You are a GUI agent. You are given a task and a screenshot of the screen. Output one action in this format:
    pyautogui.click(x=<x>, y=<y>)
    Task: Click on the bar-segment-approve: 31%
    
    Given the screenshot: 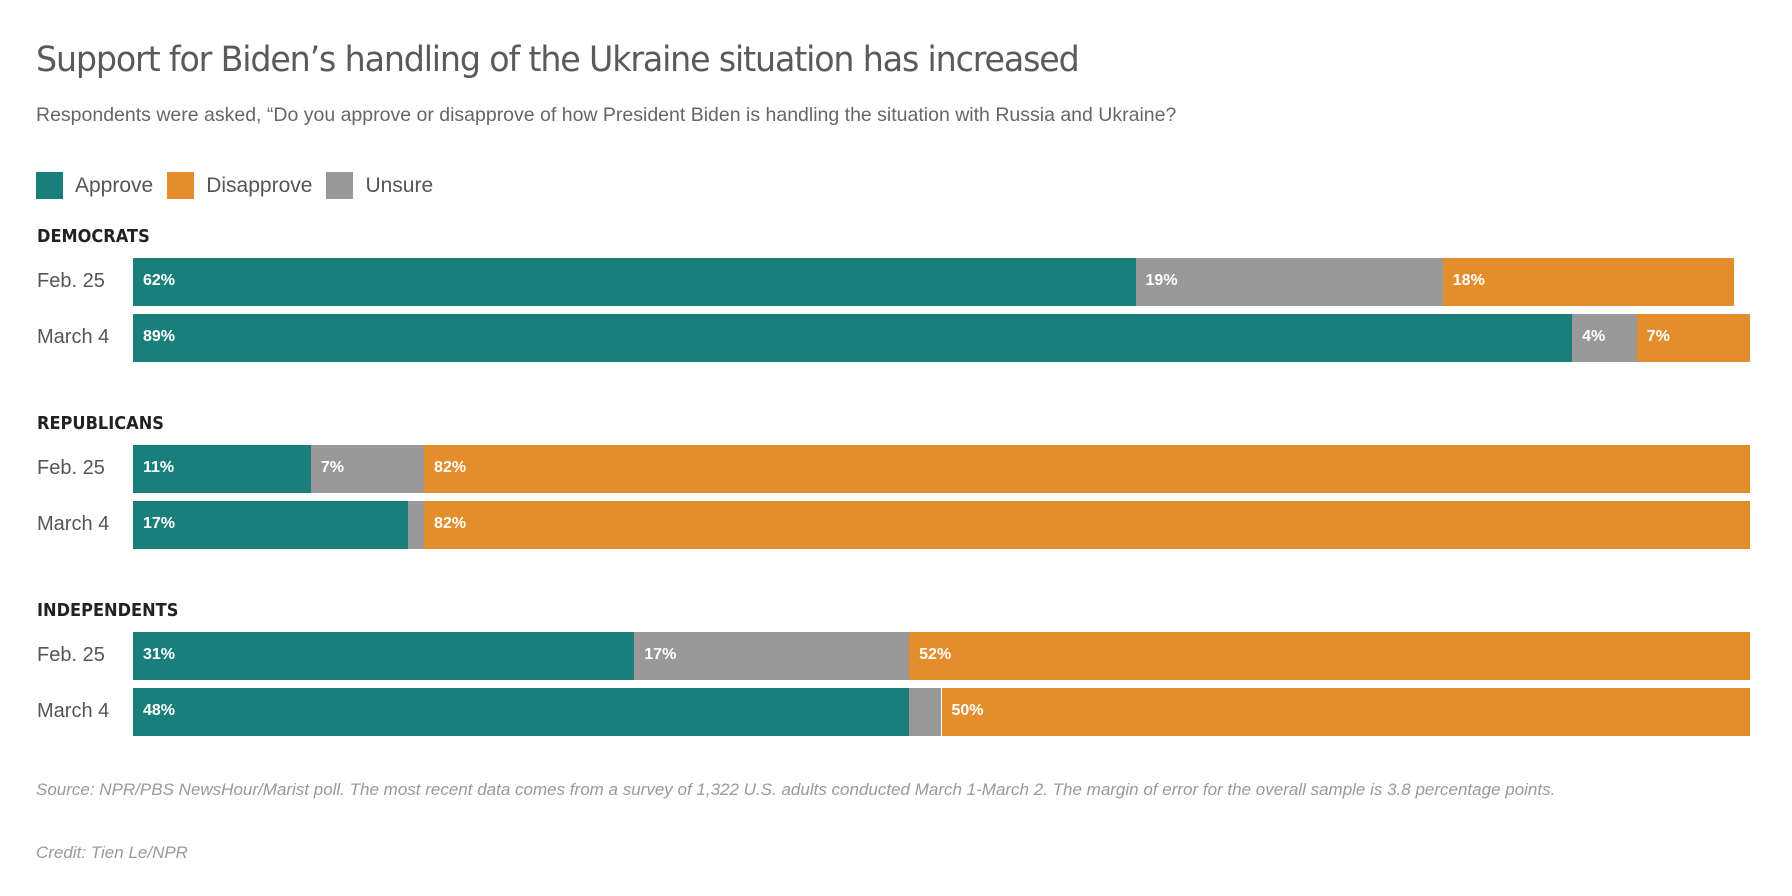 What is the action you would take?
    pyautogui.click(x=384, y=656)
    